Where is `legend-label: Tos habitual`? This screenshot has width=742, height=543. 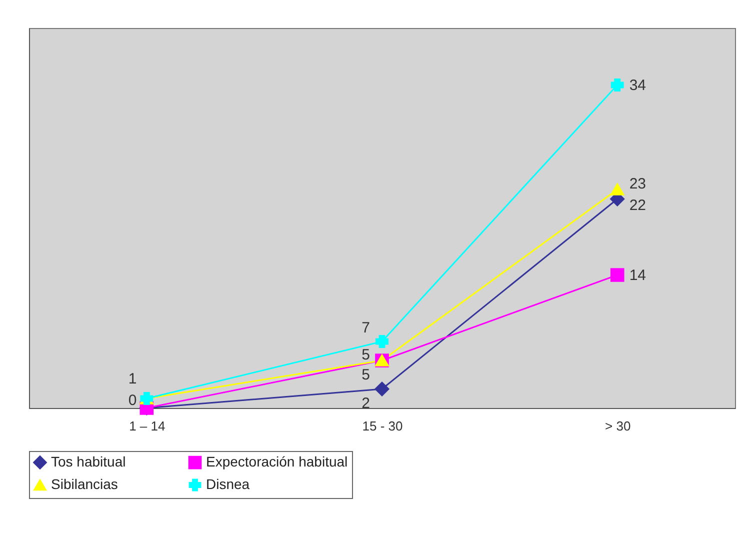 legend-label: Tos habitual is located at coordinates (88, 461).